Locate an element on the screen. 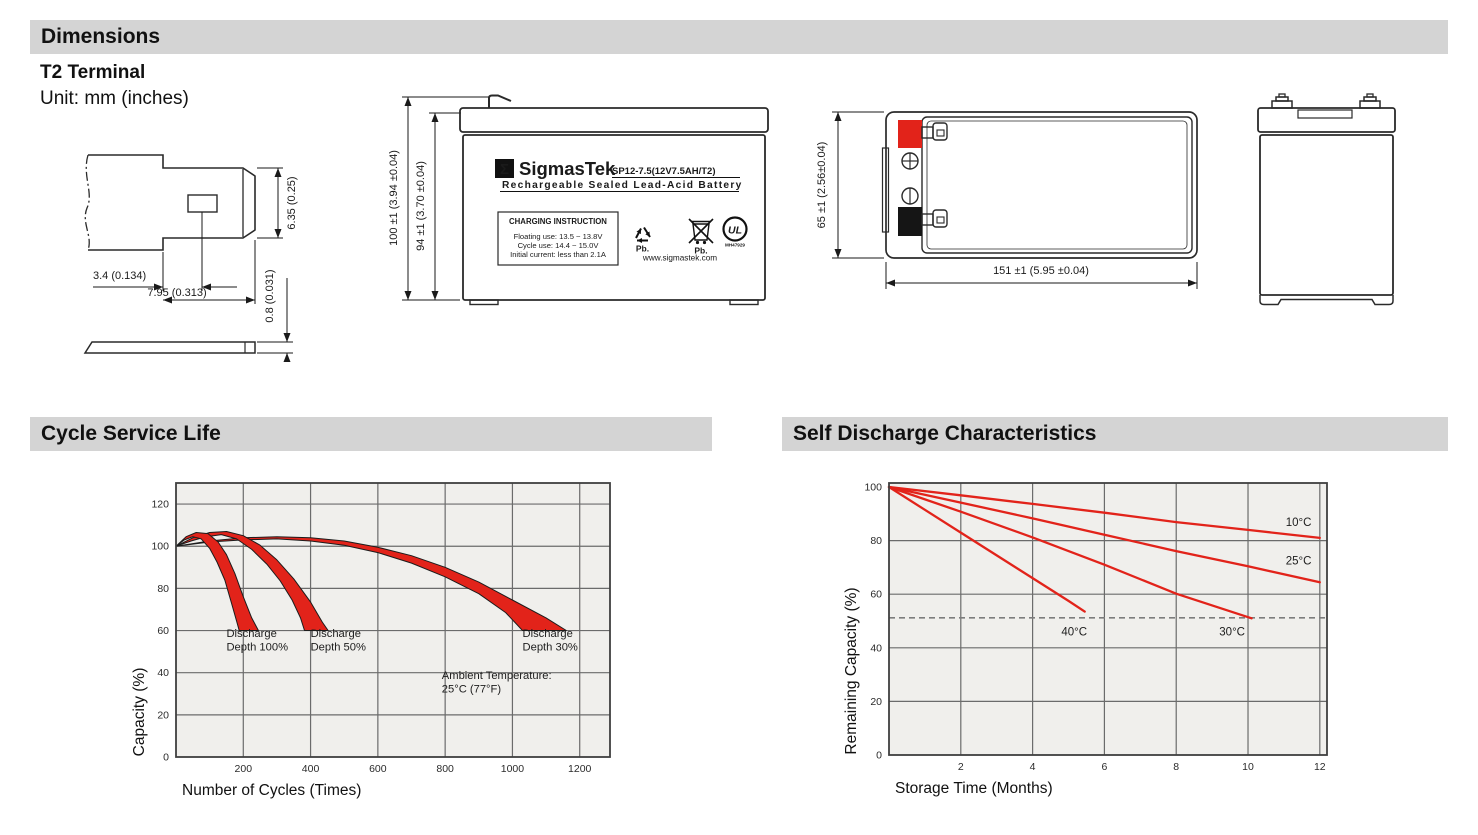 The image size is (1478, 835). dim-width-text: 7.95 (0.313) is located at coordinates (176, 293).